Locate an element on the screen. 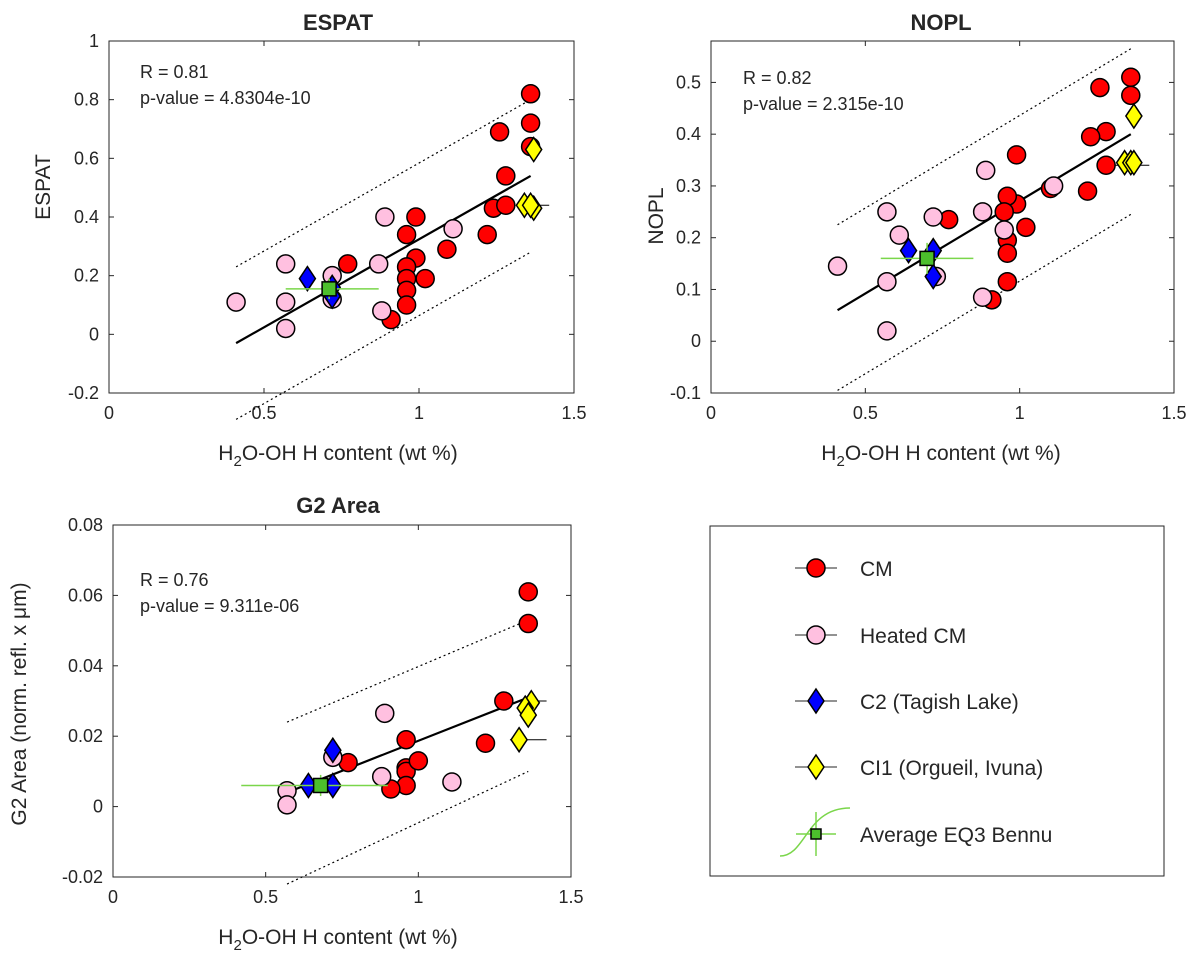 The height and width of the screenshot is (960, 1196). bound-line-lower is located at coordinates (383, 335).